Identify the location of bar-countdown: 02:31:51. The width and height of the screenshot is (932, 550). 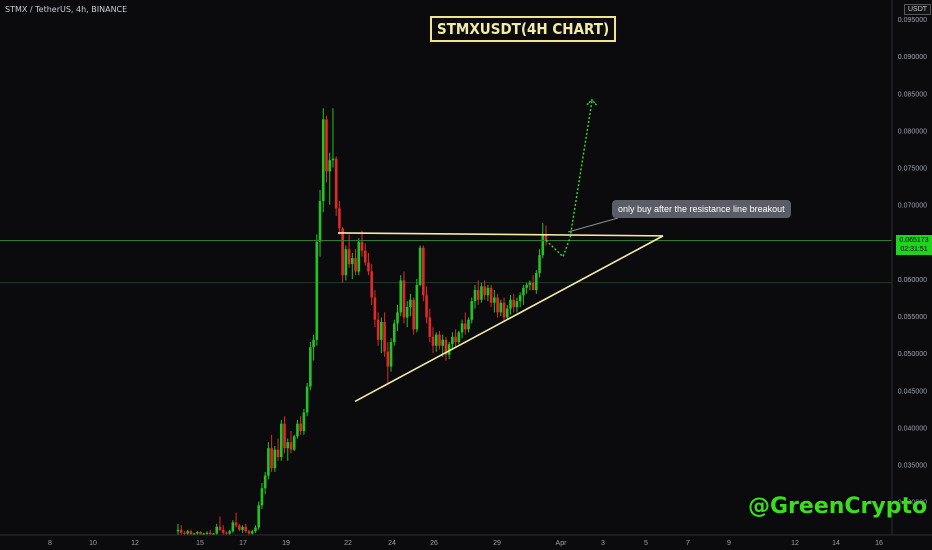
(914, 249).